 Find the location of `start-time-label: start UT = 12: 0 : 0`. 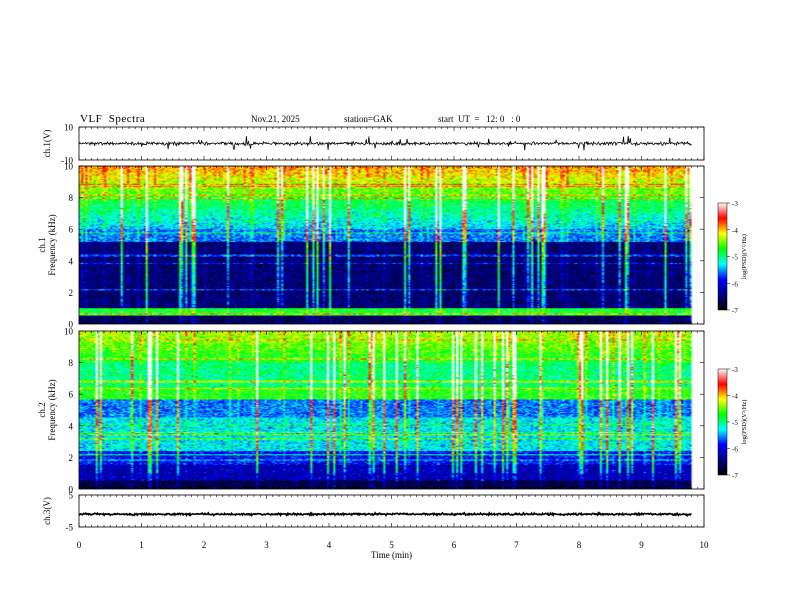

start-time-label: start UT = 12: 0 : 0 is located at coordinates (479, 119).